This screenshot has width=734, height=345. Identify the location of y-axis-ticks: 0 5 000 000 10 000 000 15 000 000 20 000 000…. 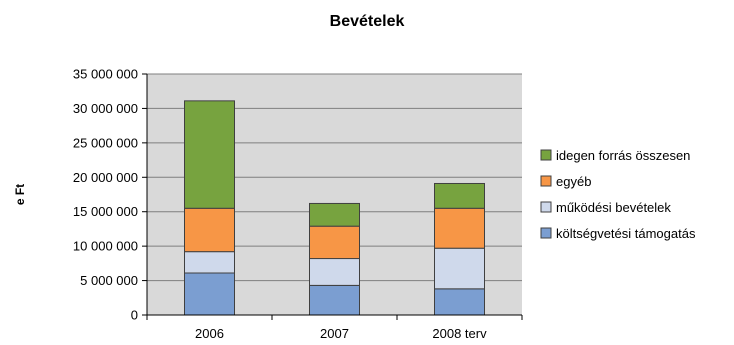
(110, 195).